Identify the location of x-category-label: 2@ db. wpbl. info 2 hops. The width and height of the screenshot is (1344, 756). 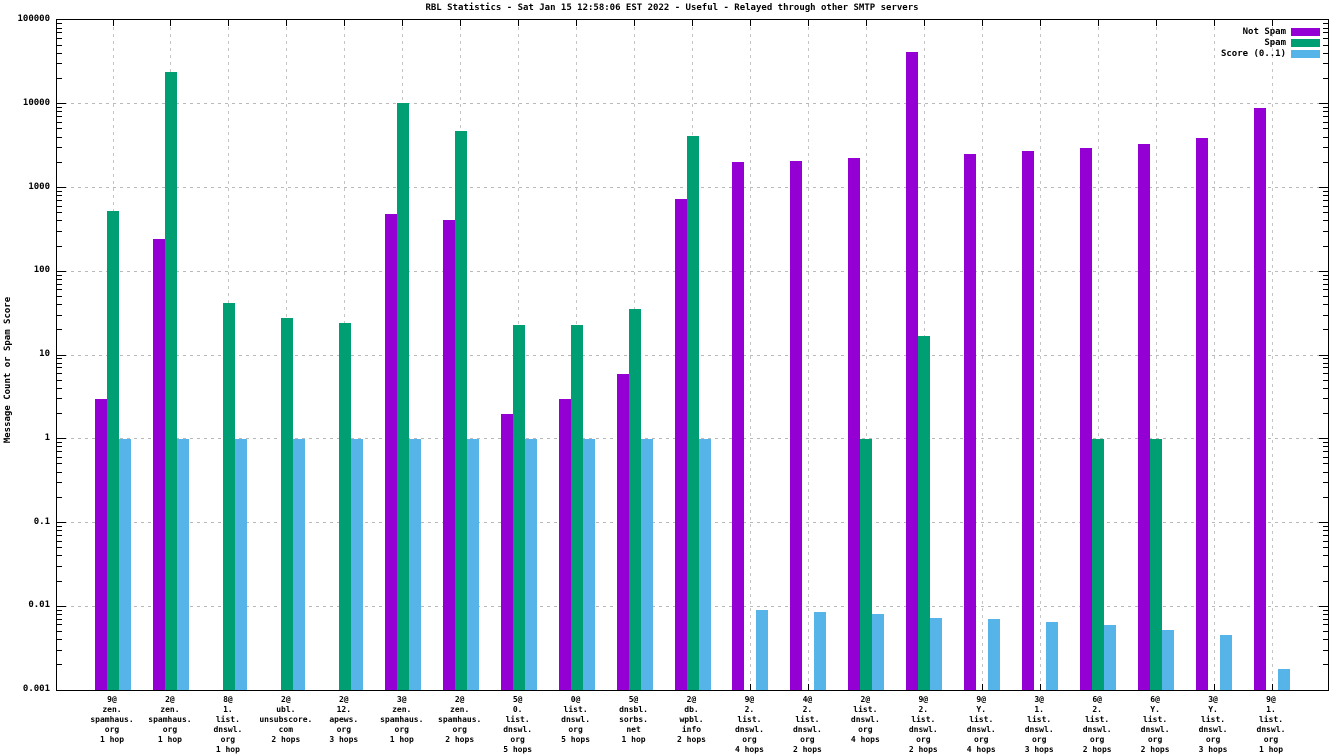
(691, 719).